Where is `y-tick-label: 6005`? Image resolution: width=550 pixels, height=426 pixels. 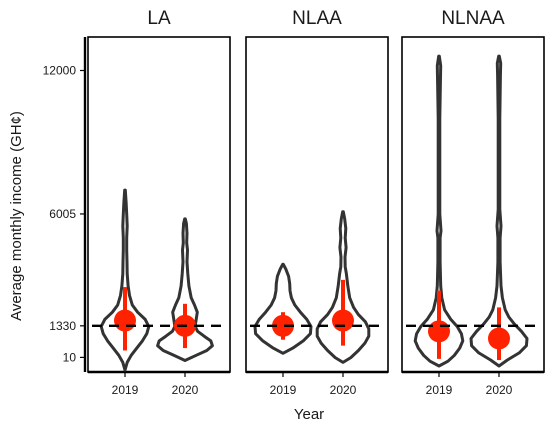
y-tick-label: 6005 is located at coordinates (62, 214).